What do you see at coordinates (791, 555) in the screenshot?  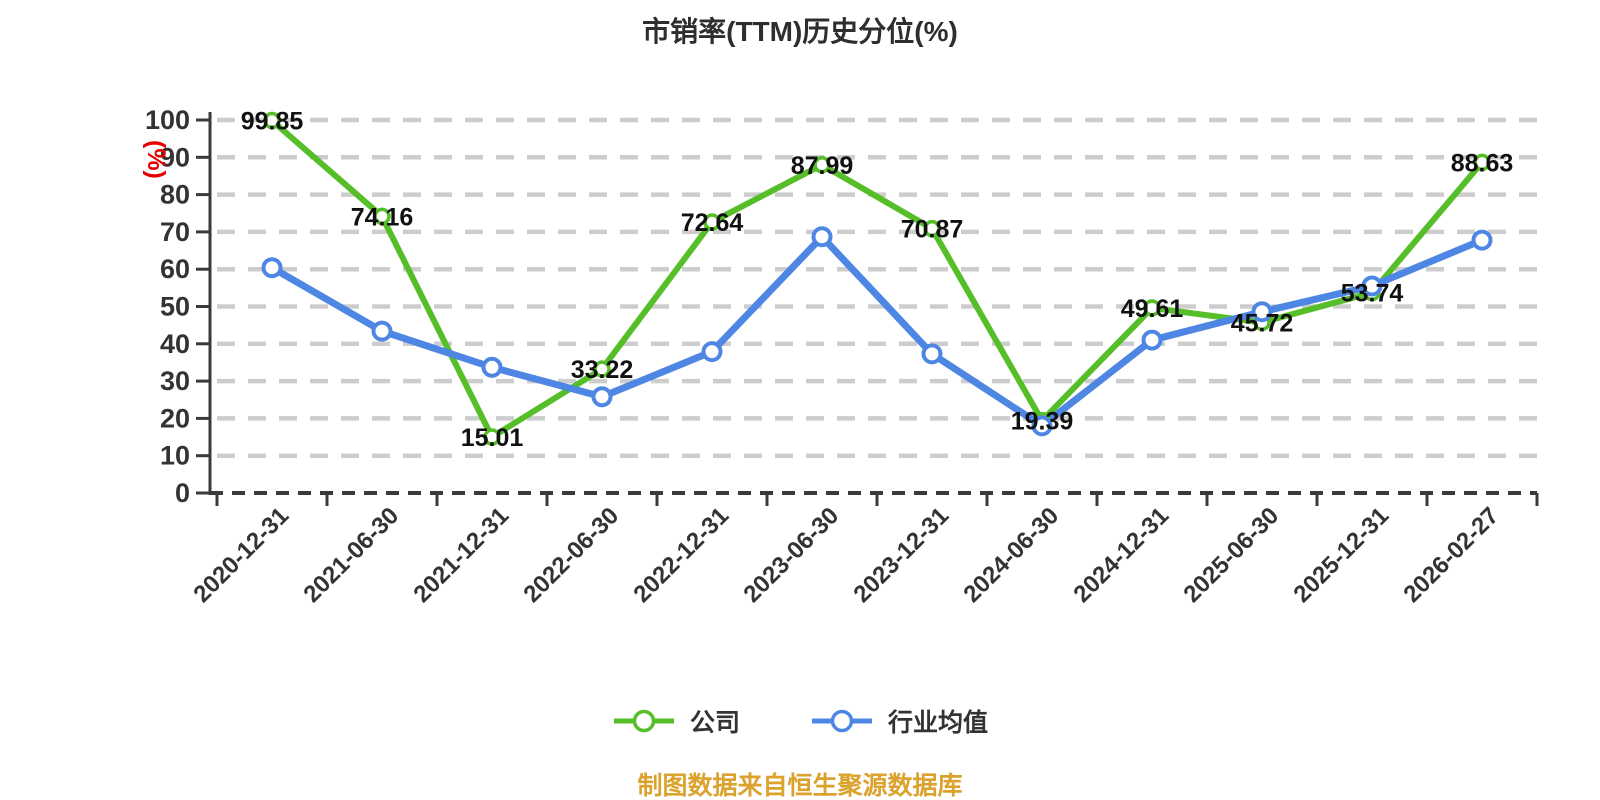 I see `x-tick-label: 2023-06-30` at bounding box center [791, 555].